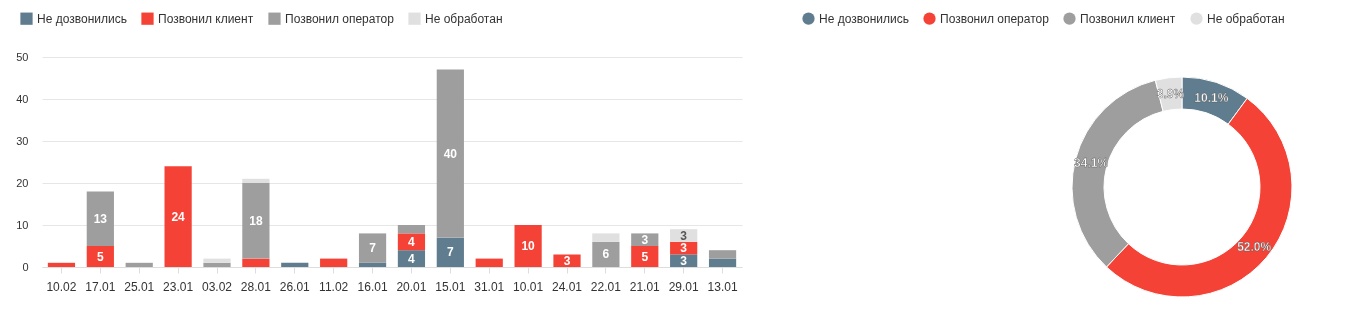 Image resolution: width=1367 pixels, height=335 pixels. What do you see at coordinates (217, 286) in the screenshot?
I see `x-tick-label: 03.02` at bounding box center [217, 286].